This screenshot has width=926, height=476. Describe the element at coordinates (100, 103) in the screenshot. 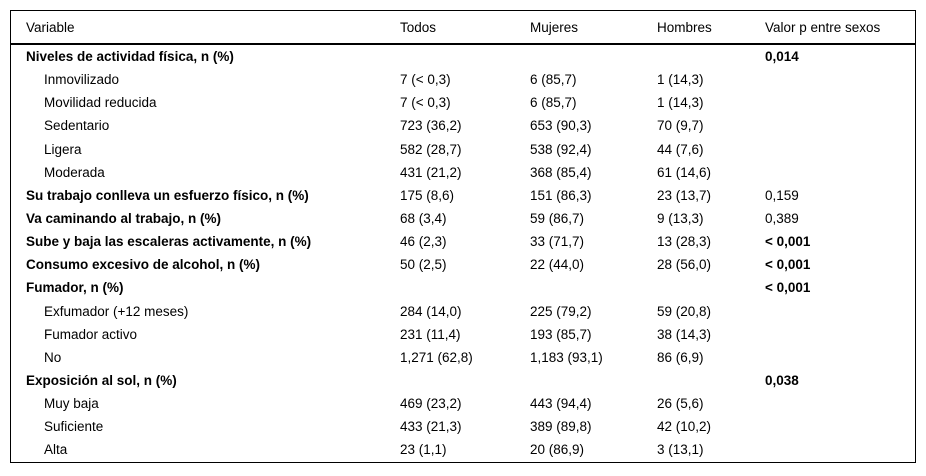

I see `variable-cell: Movilidad reducida` at that location.